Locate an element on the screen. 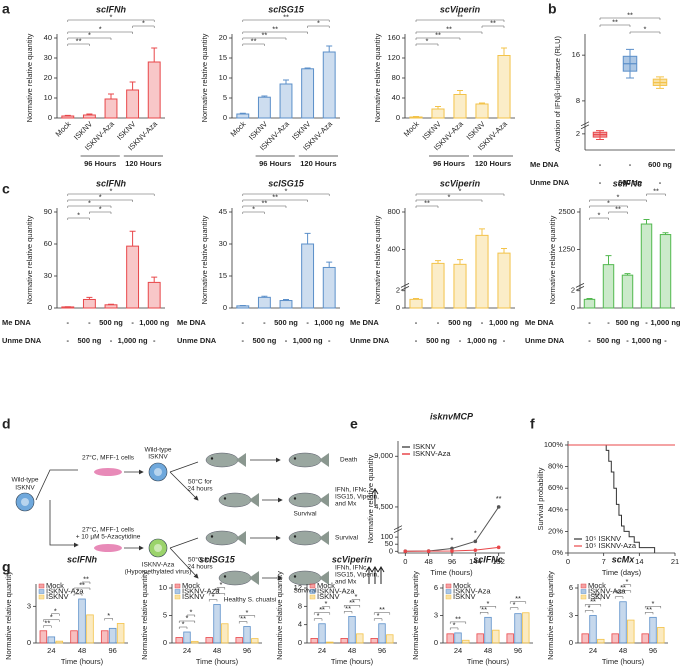  legend-label: ISKNV is located at coordinates (424, 446).